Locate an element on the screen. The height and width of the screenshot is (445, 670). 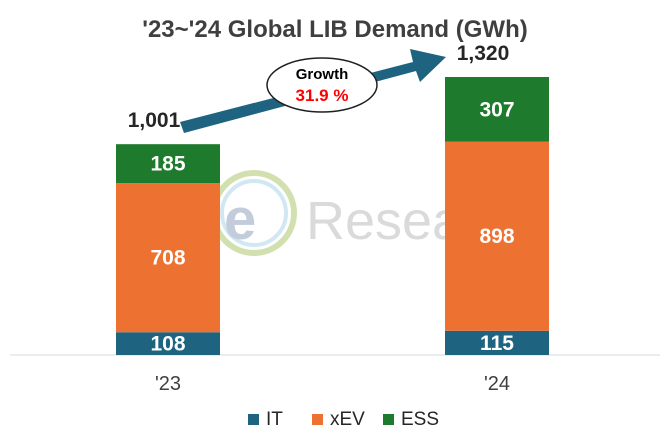
data-label-ess-0: 185 is located at coordinates (167, 164).